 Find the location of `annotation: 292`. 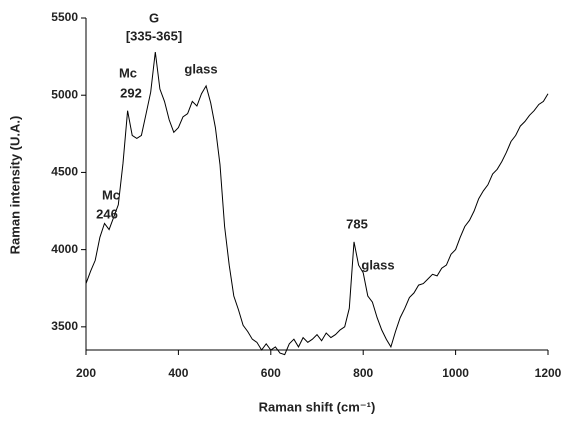

annotation: 292 is located at coordinates (131, 92).